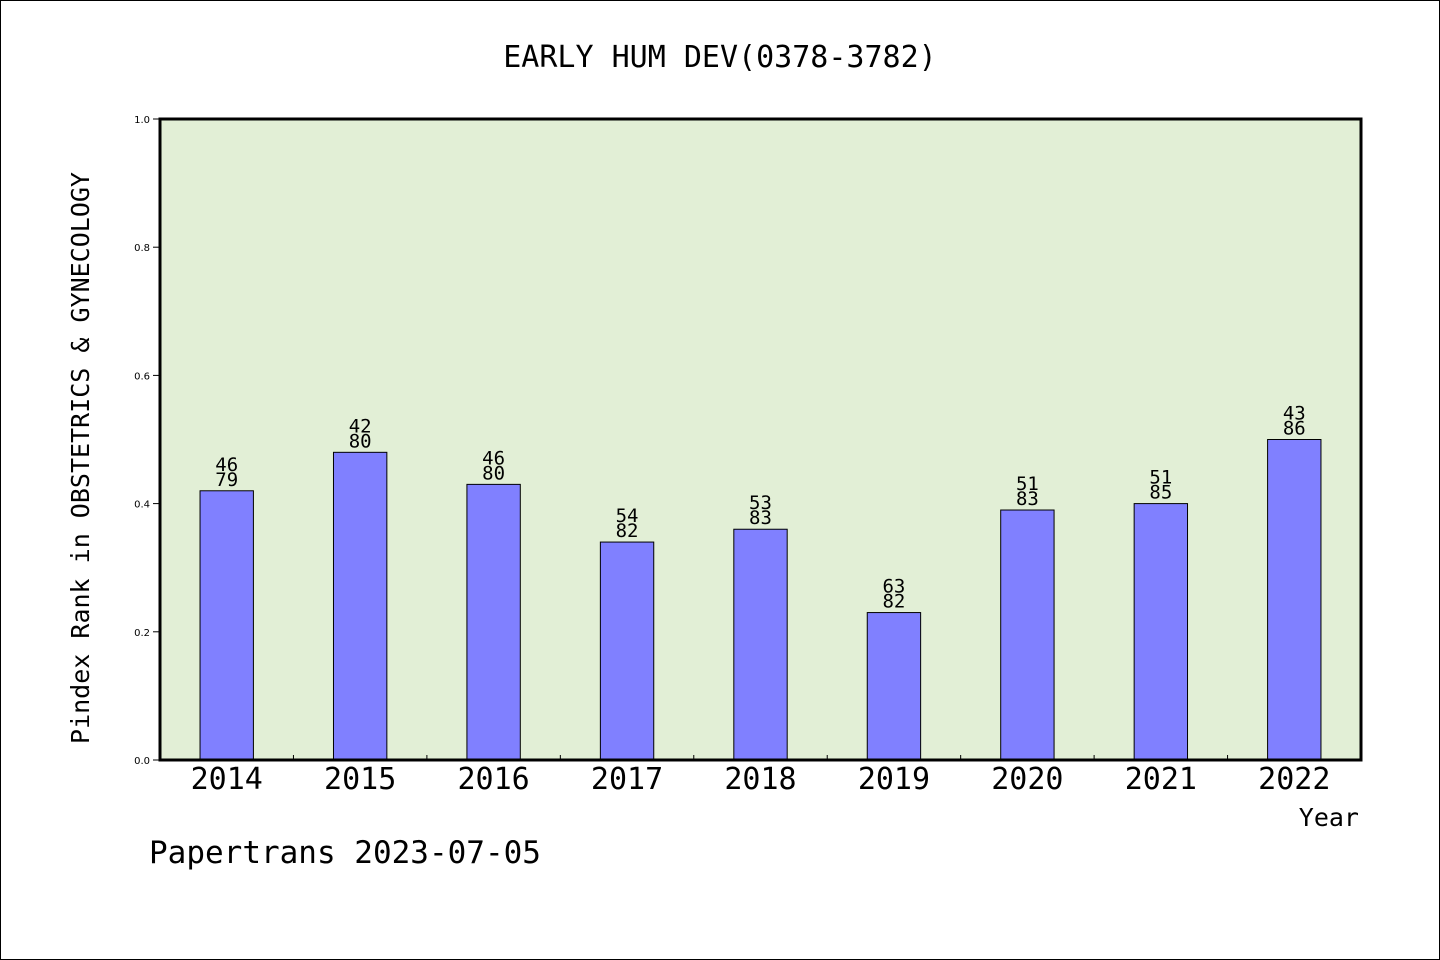 Image resolution: width=1440 pixels, height=960 pixels. What do you see at coordinates (627, 779) in the screenshot?
I see `x-tick-label: 2017` at bounding box center [627, 779].